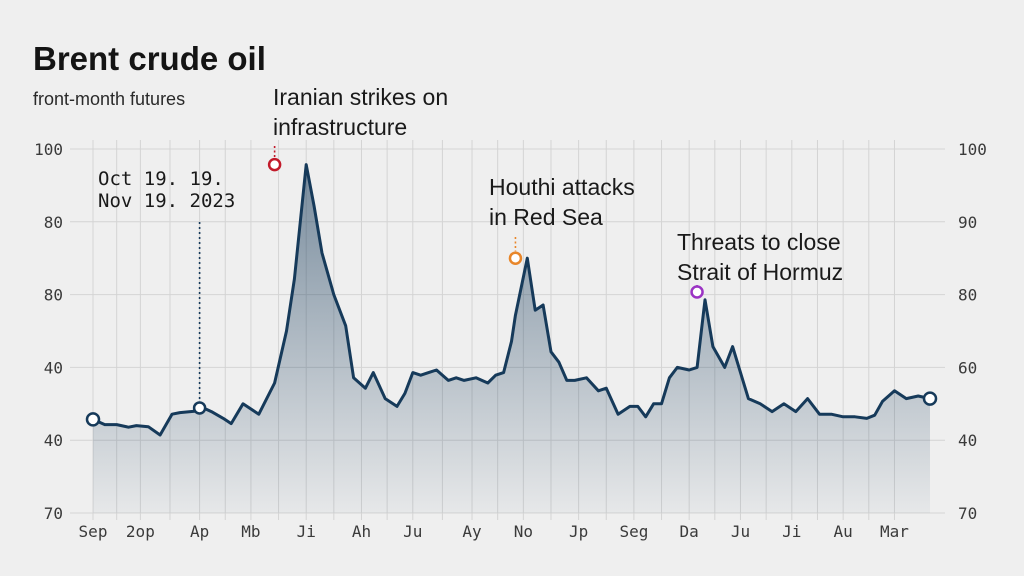  What do you see at coordinates (759, 242) in the screenshot?
I see `annotation-label: Threats to close` at bounding box center [759, 242].